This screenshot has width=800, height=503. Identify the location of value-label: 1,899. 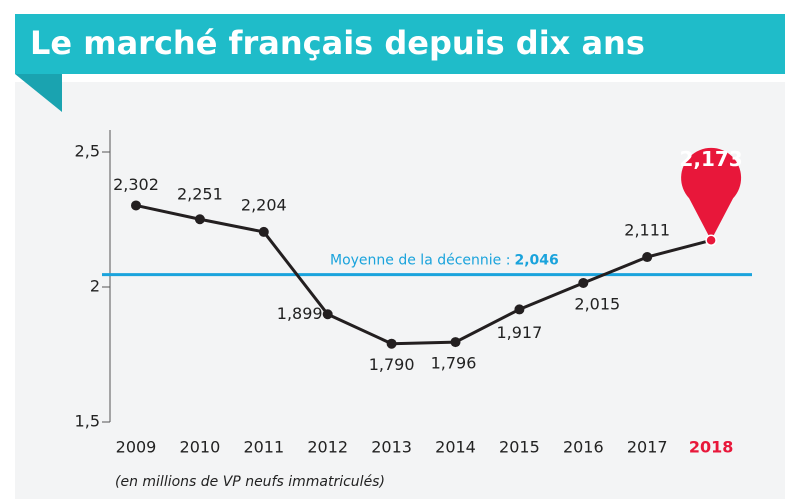
(300, 313).